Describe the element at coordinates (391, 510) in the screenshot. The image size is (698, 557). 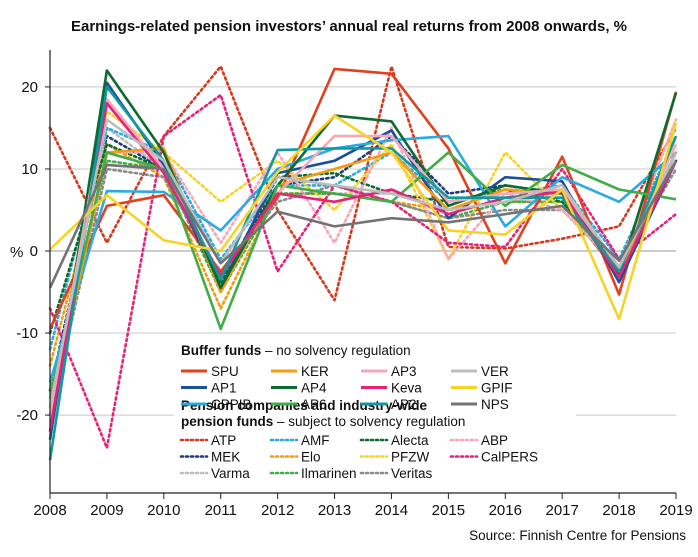
I see `x-tick-label: 2014` at that location.